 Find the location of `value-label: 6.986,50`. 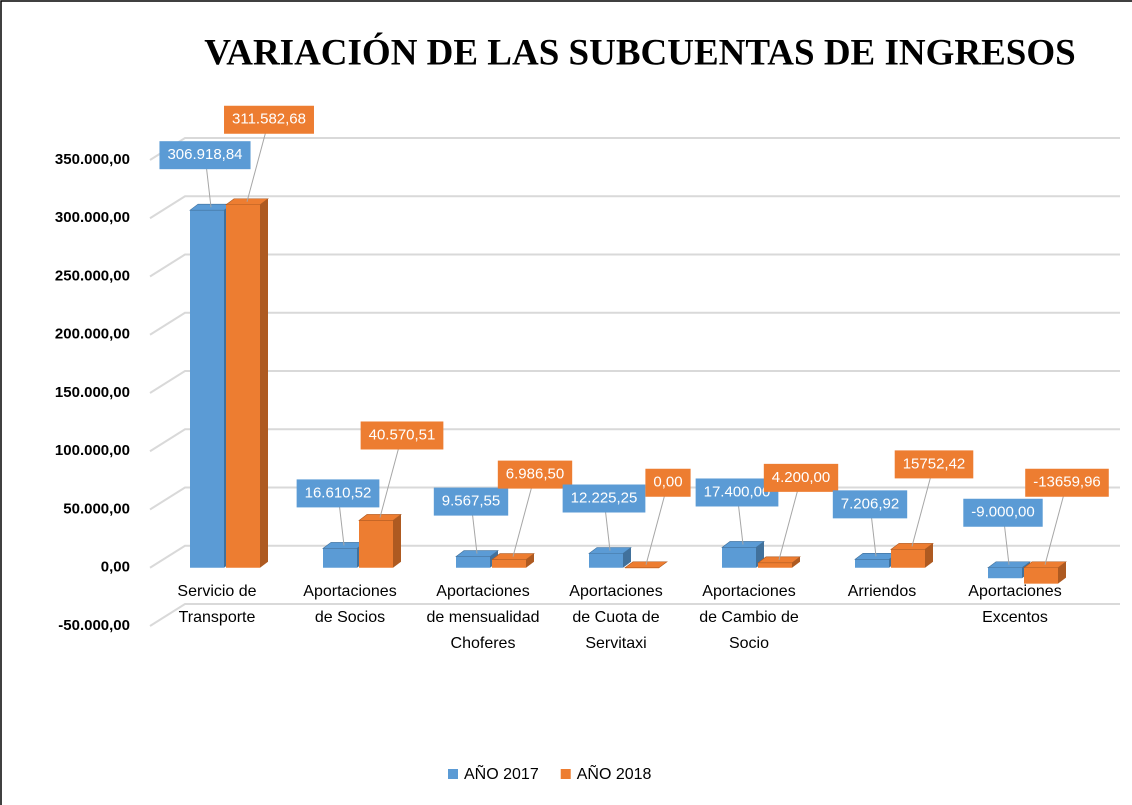

value-label: 6.986,50 is located at coordinates (535, 474).